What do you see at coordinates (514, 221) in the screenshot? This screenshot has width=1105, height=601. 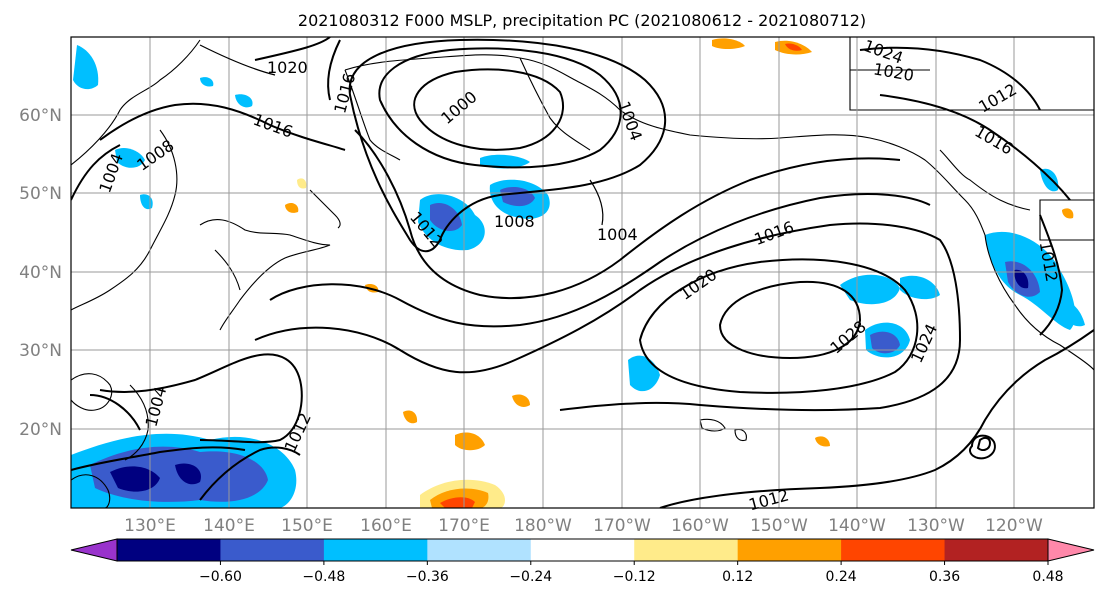 I see `isobar-label: 1008` at bounding box center [514, 221].